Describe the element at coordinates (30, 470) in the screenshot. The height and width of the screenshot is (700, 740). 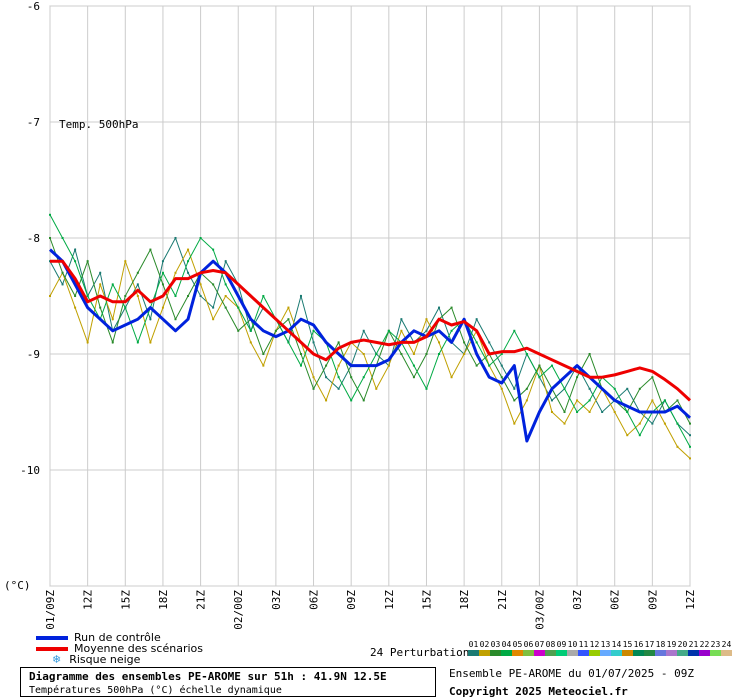
I see `y-tick-label: -10` at that location.